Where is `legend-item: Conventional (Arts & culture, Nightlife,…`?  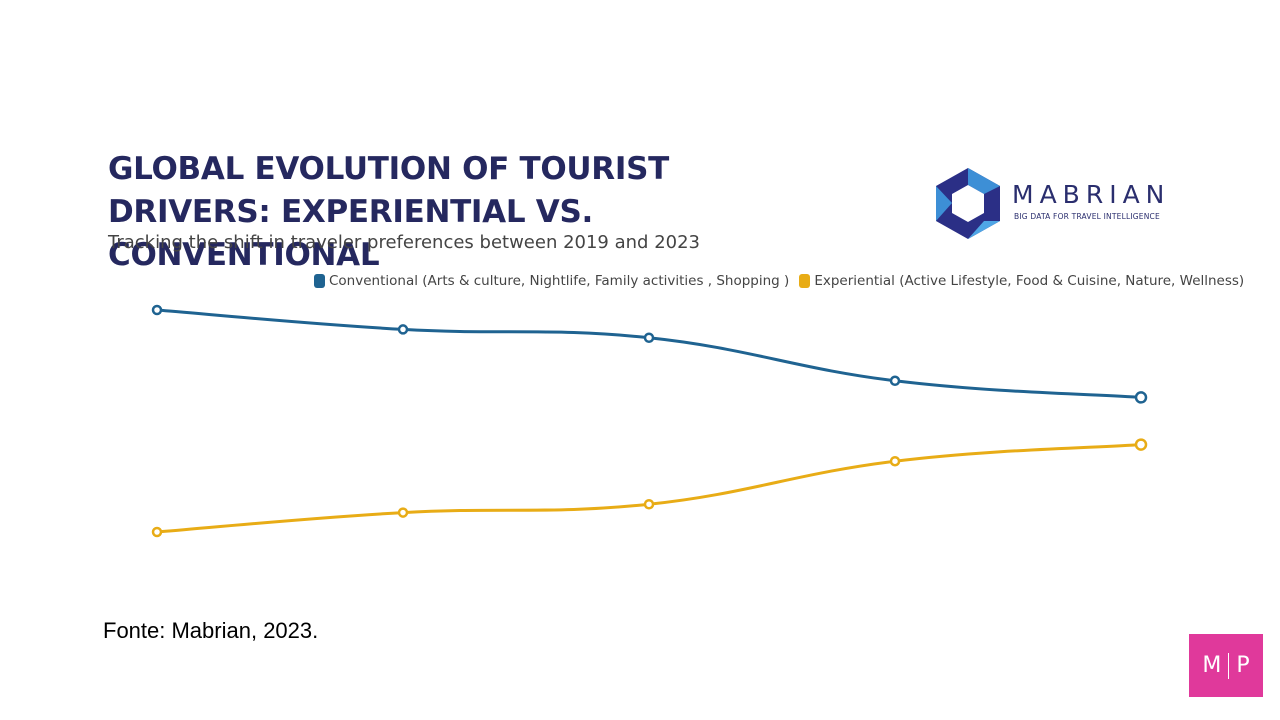 legend-item: Conventional (Arts & culture, Nightlife,… is located at coordinates (551, 281).